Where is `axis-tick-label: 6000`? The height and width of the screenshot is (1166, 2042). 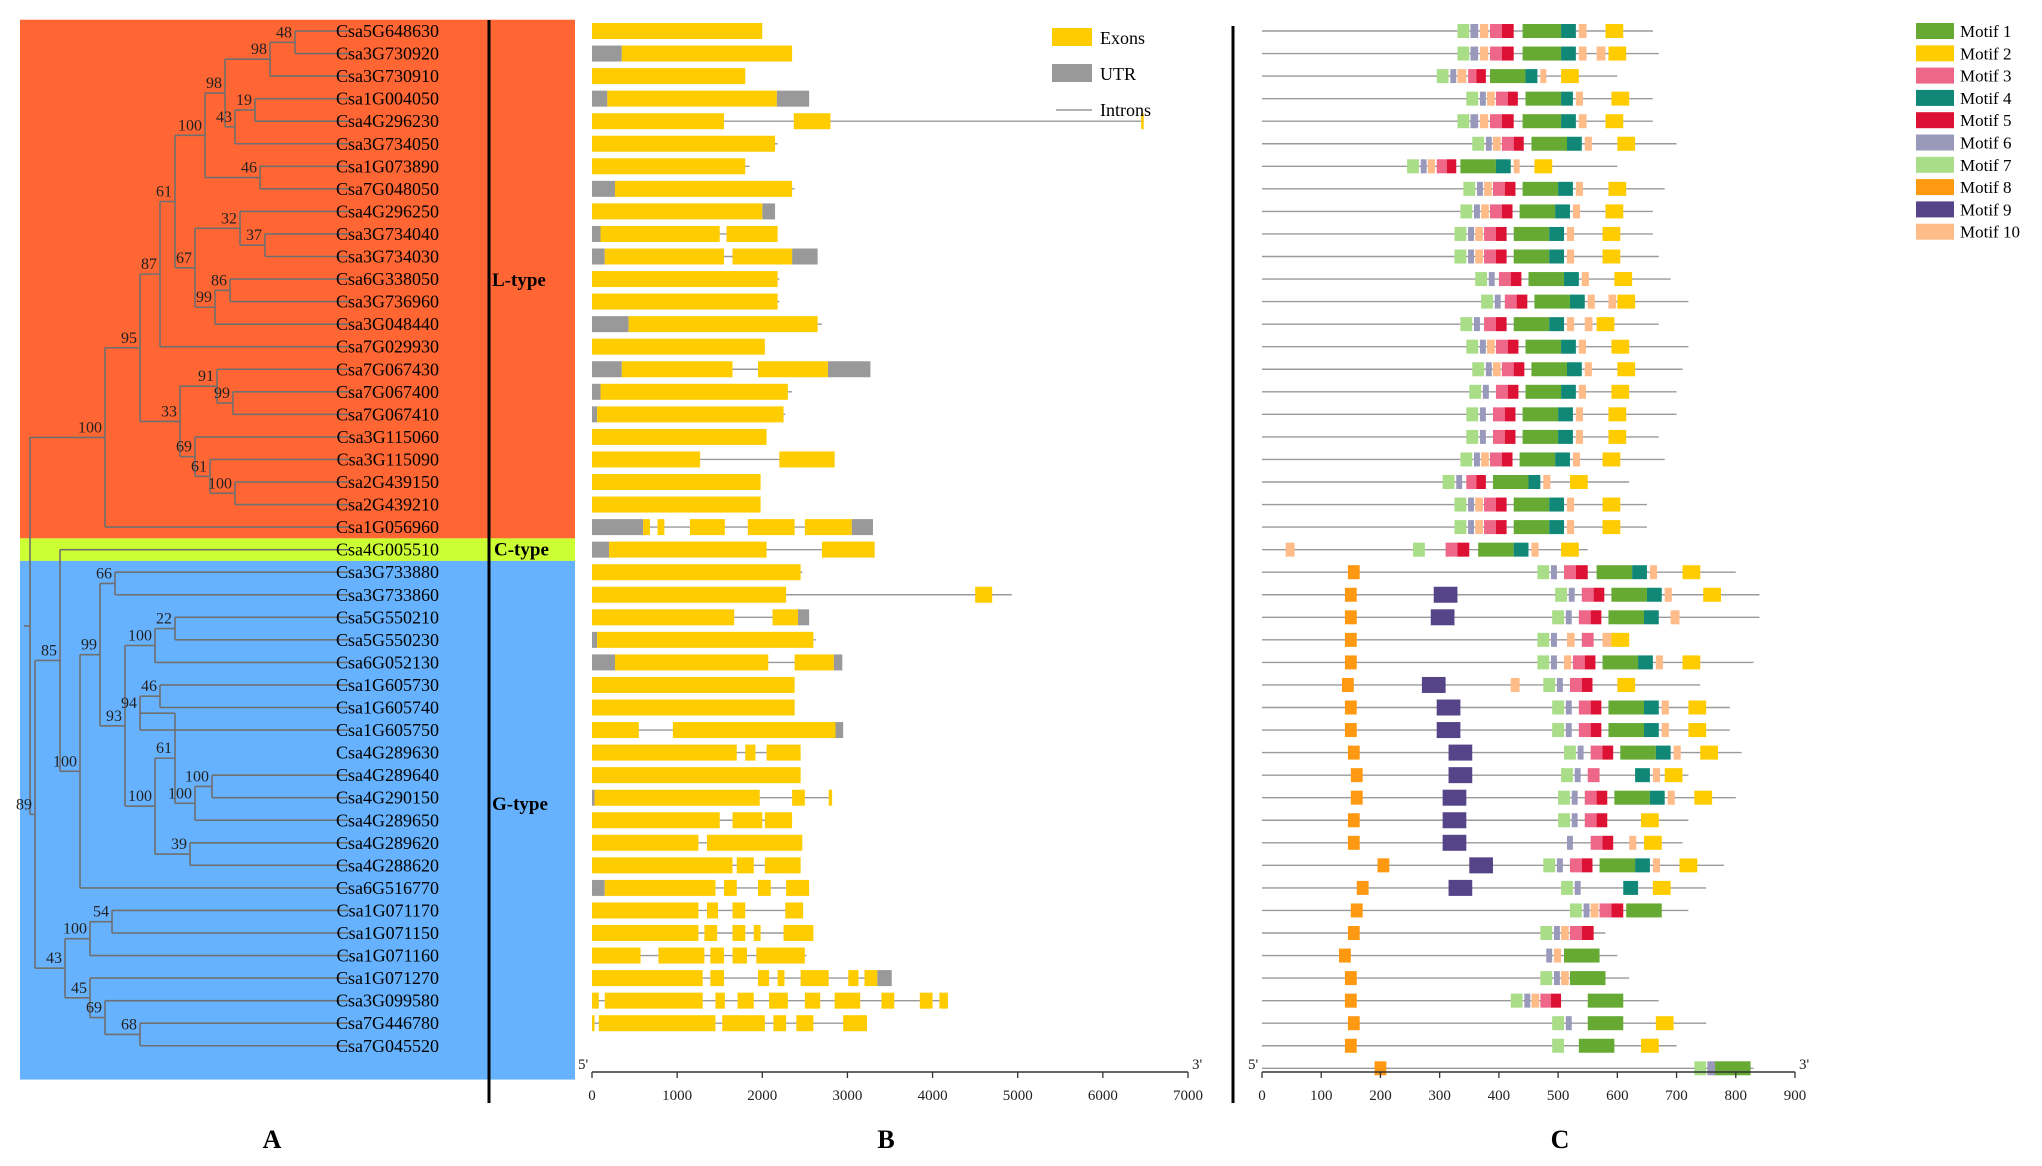
axis-tick-label: 6000 is located at coordinates (1103, 1096).